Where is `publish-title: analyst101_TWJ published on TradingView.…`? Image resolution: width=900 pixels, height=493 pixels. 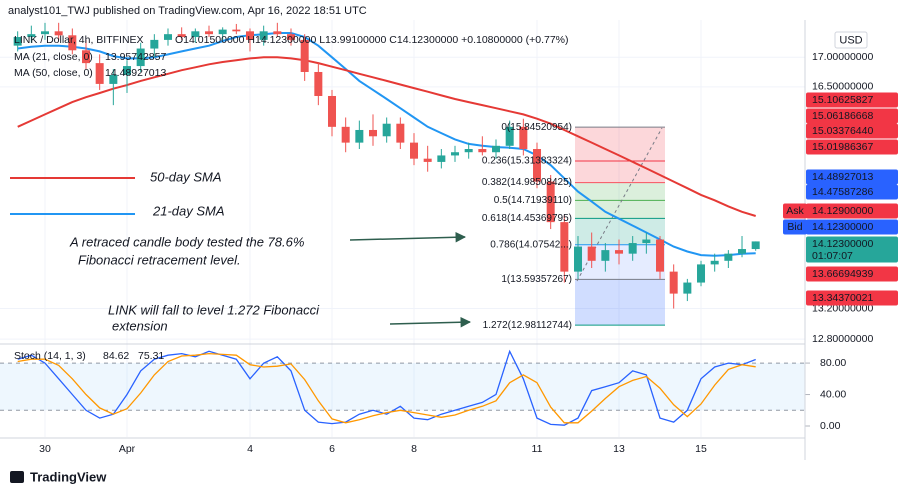
publish-title: analyst101_TWJ published on TradingView.… is located at coordinates (187, 11).